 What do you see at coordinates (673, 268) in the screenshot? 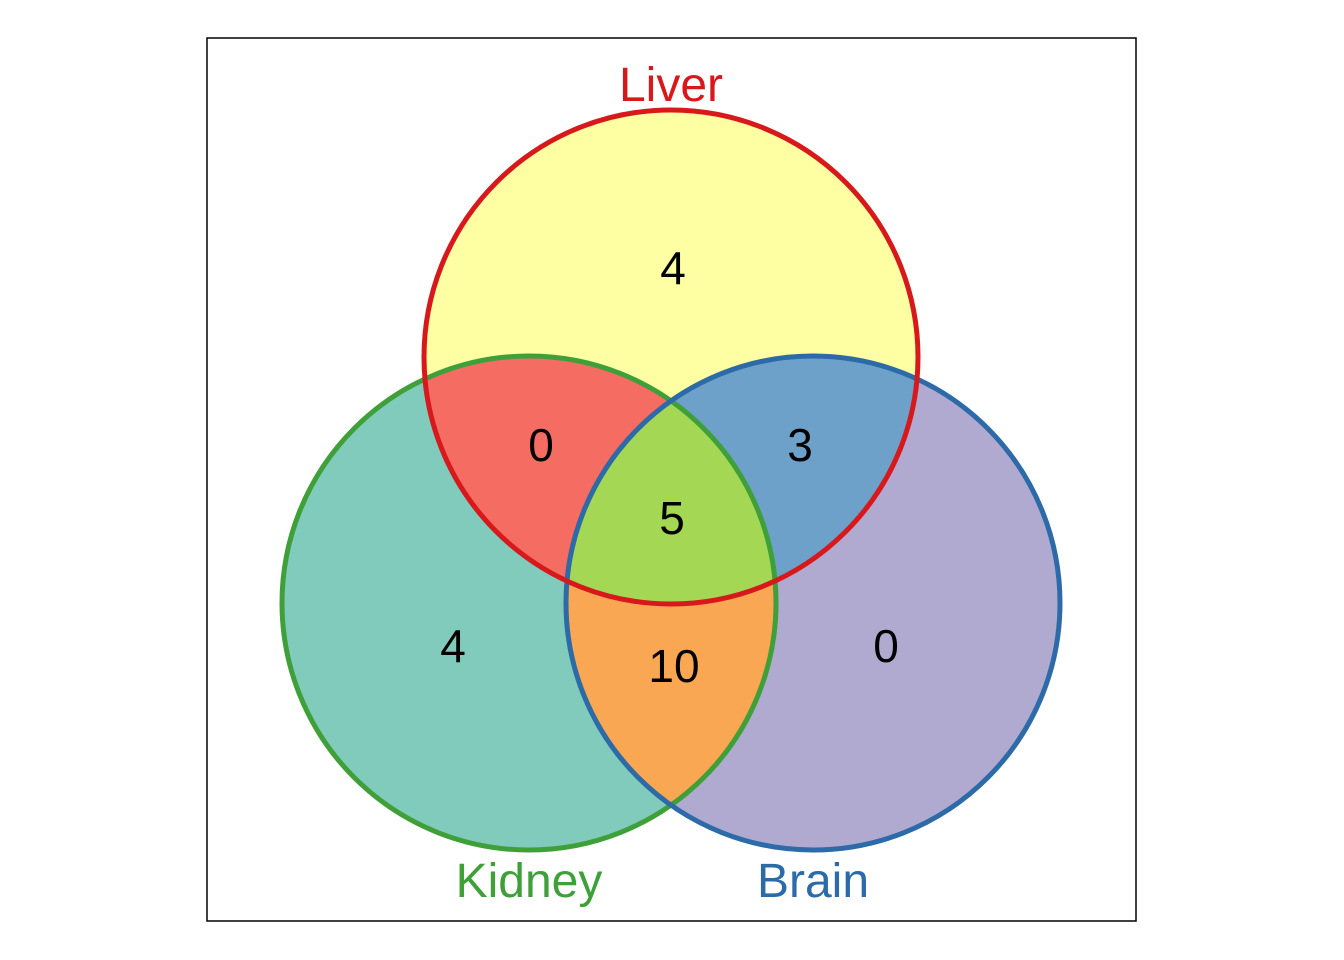
I see `liver-only-count: 4` at bounding box center [673, 268].